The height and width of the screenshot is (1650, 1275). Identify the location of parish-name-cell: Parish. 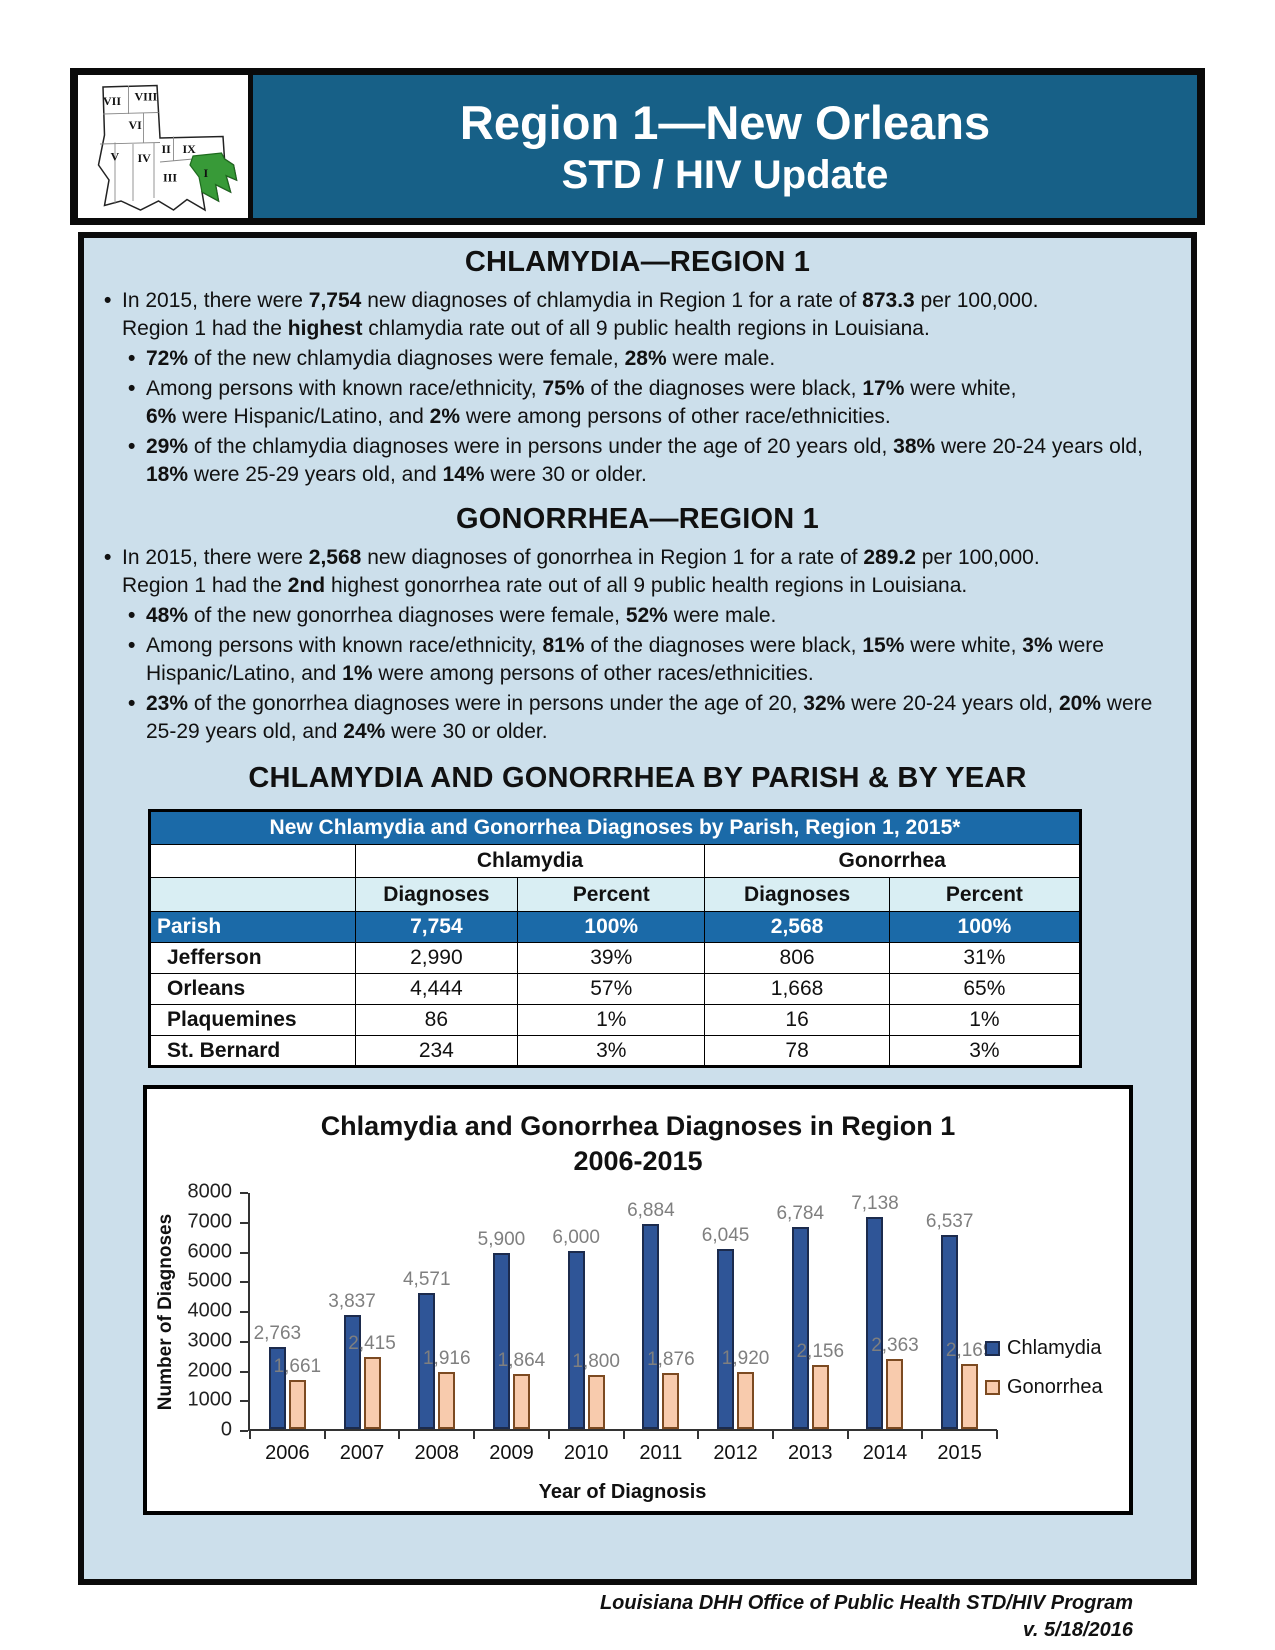
(252, 927).